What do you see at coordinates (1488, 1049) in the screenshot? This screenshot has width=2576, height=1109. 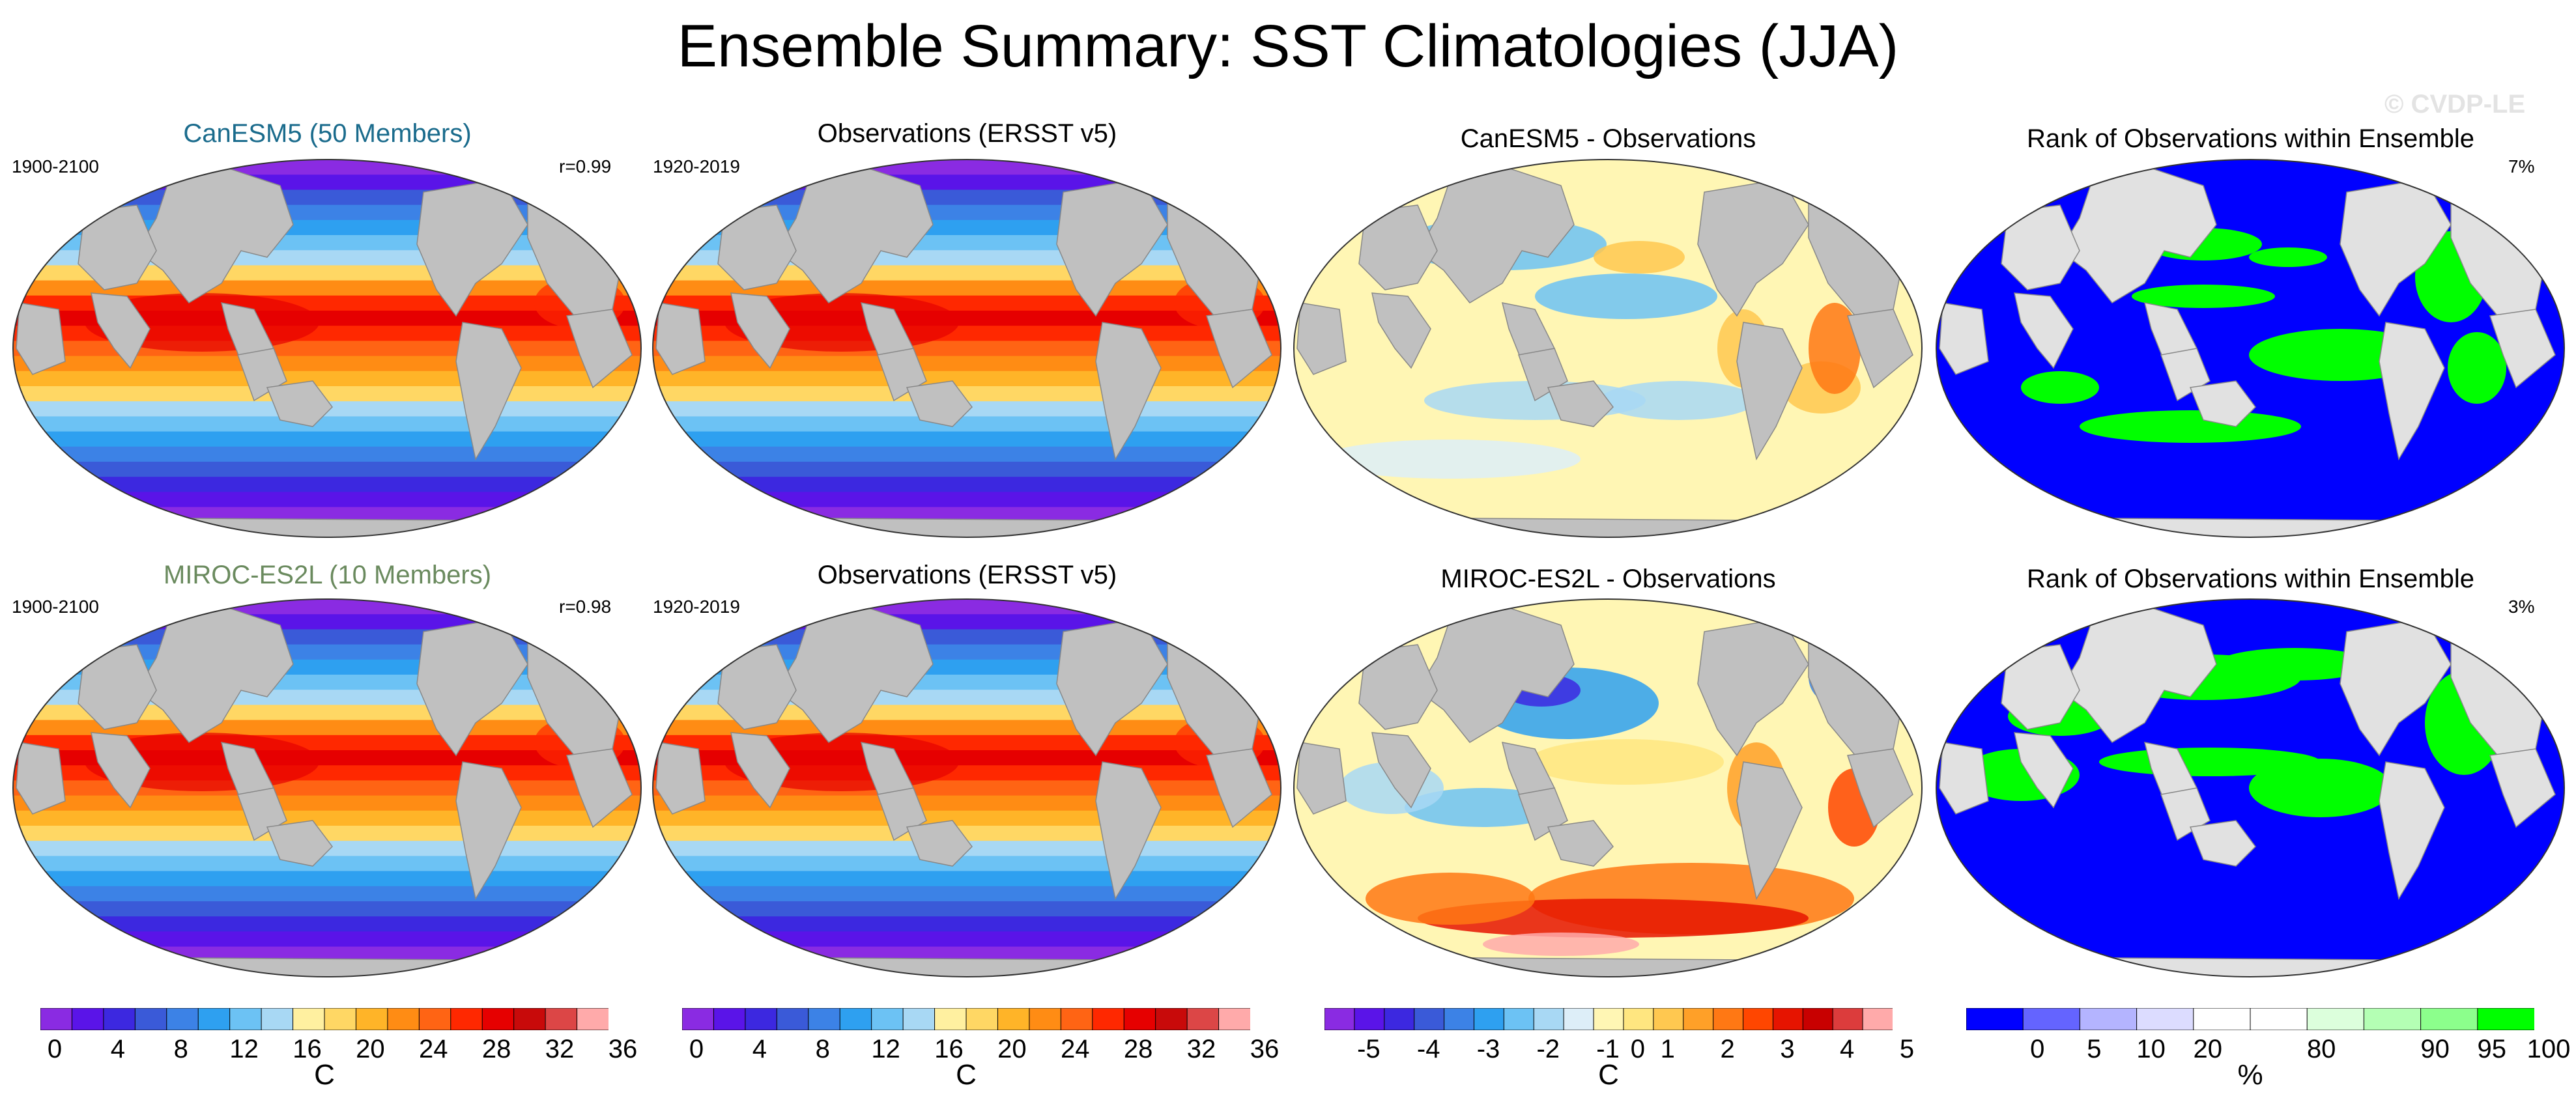 I see `colorbar-tick-label: -3` at bounding box center [1488, 1049].